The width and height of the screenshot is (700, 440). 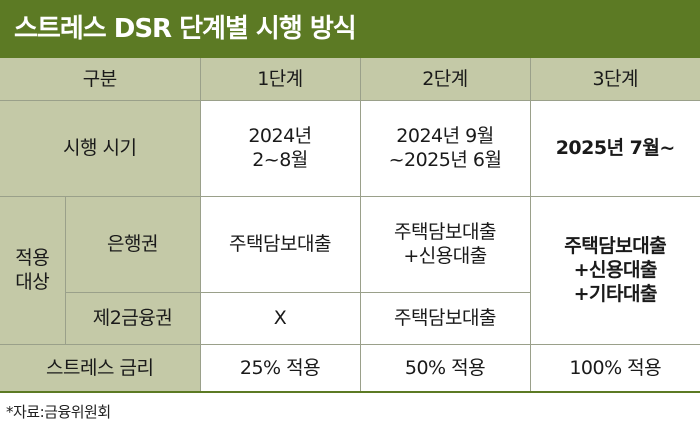 What do you see at coordinates (445, 231) in the screenshot?
I see `bank-stage2-line1: 주택담보대출` at bounding box center [445, 231].